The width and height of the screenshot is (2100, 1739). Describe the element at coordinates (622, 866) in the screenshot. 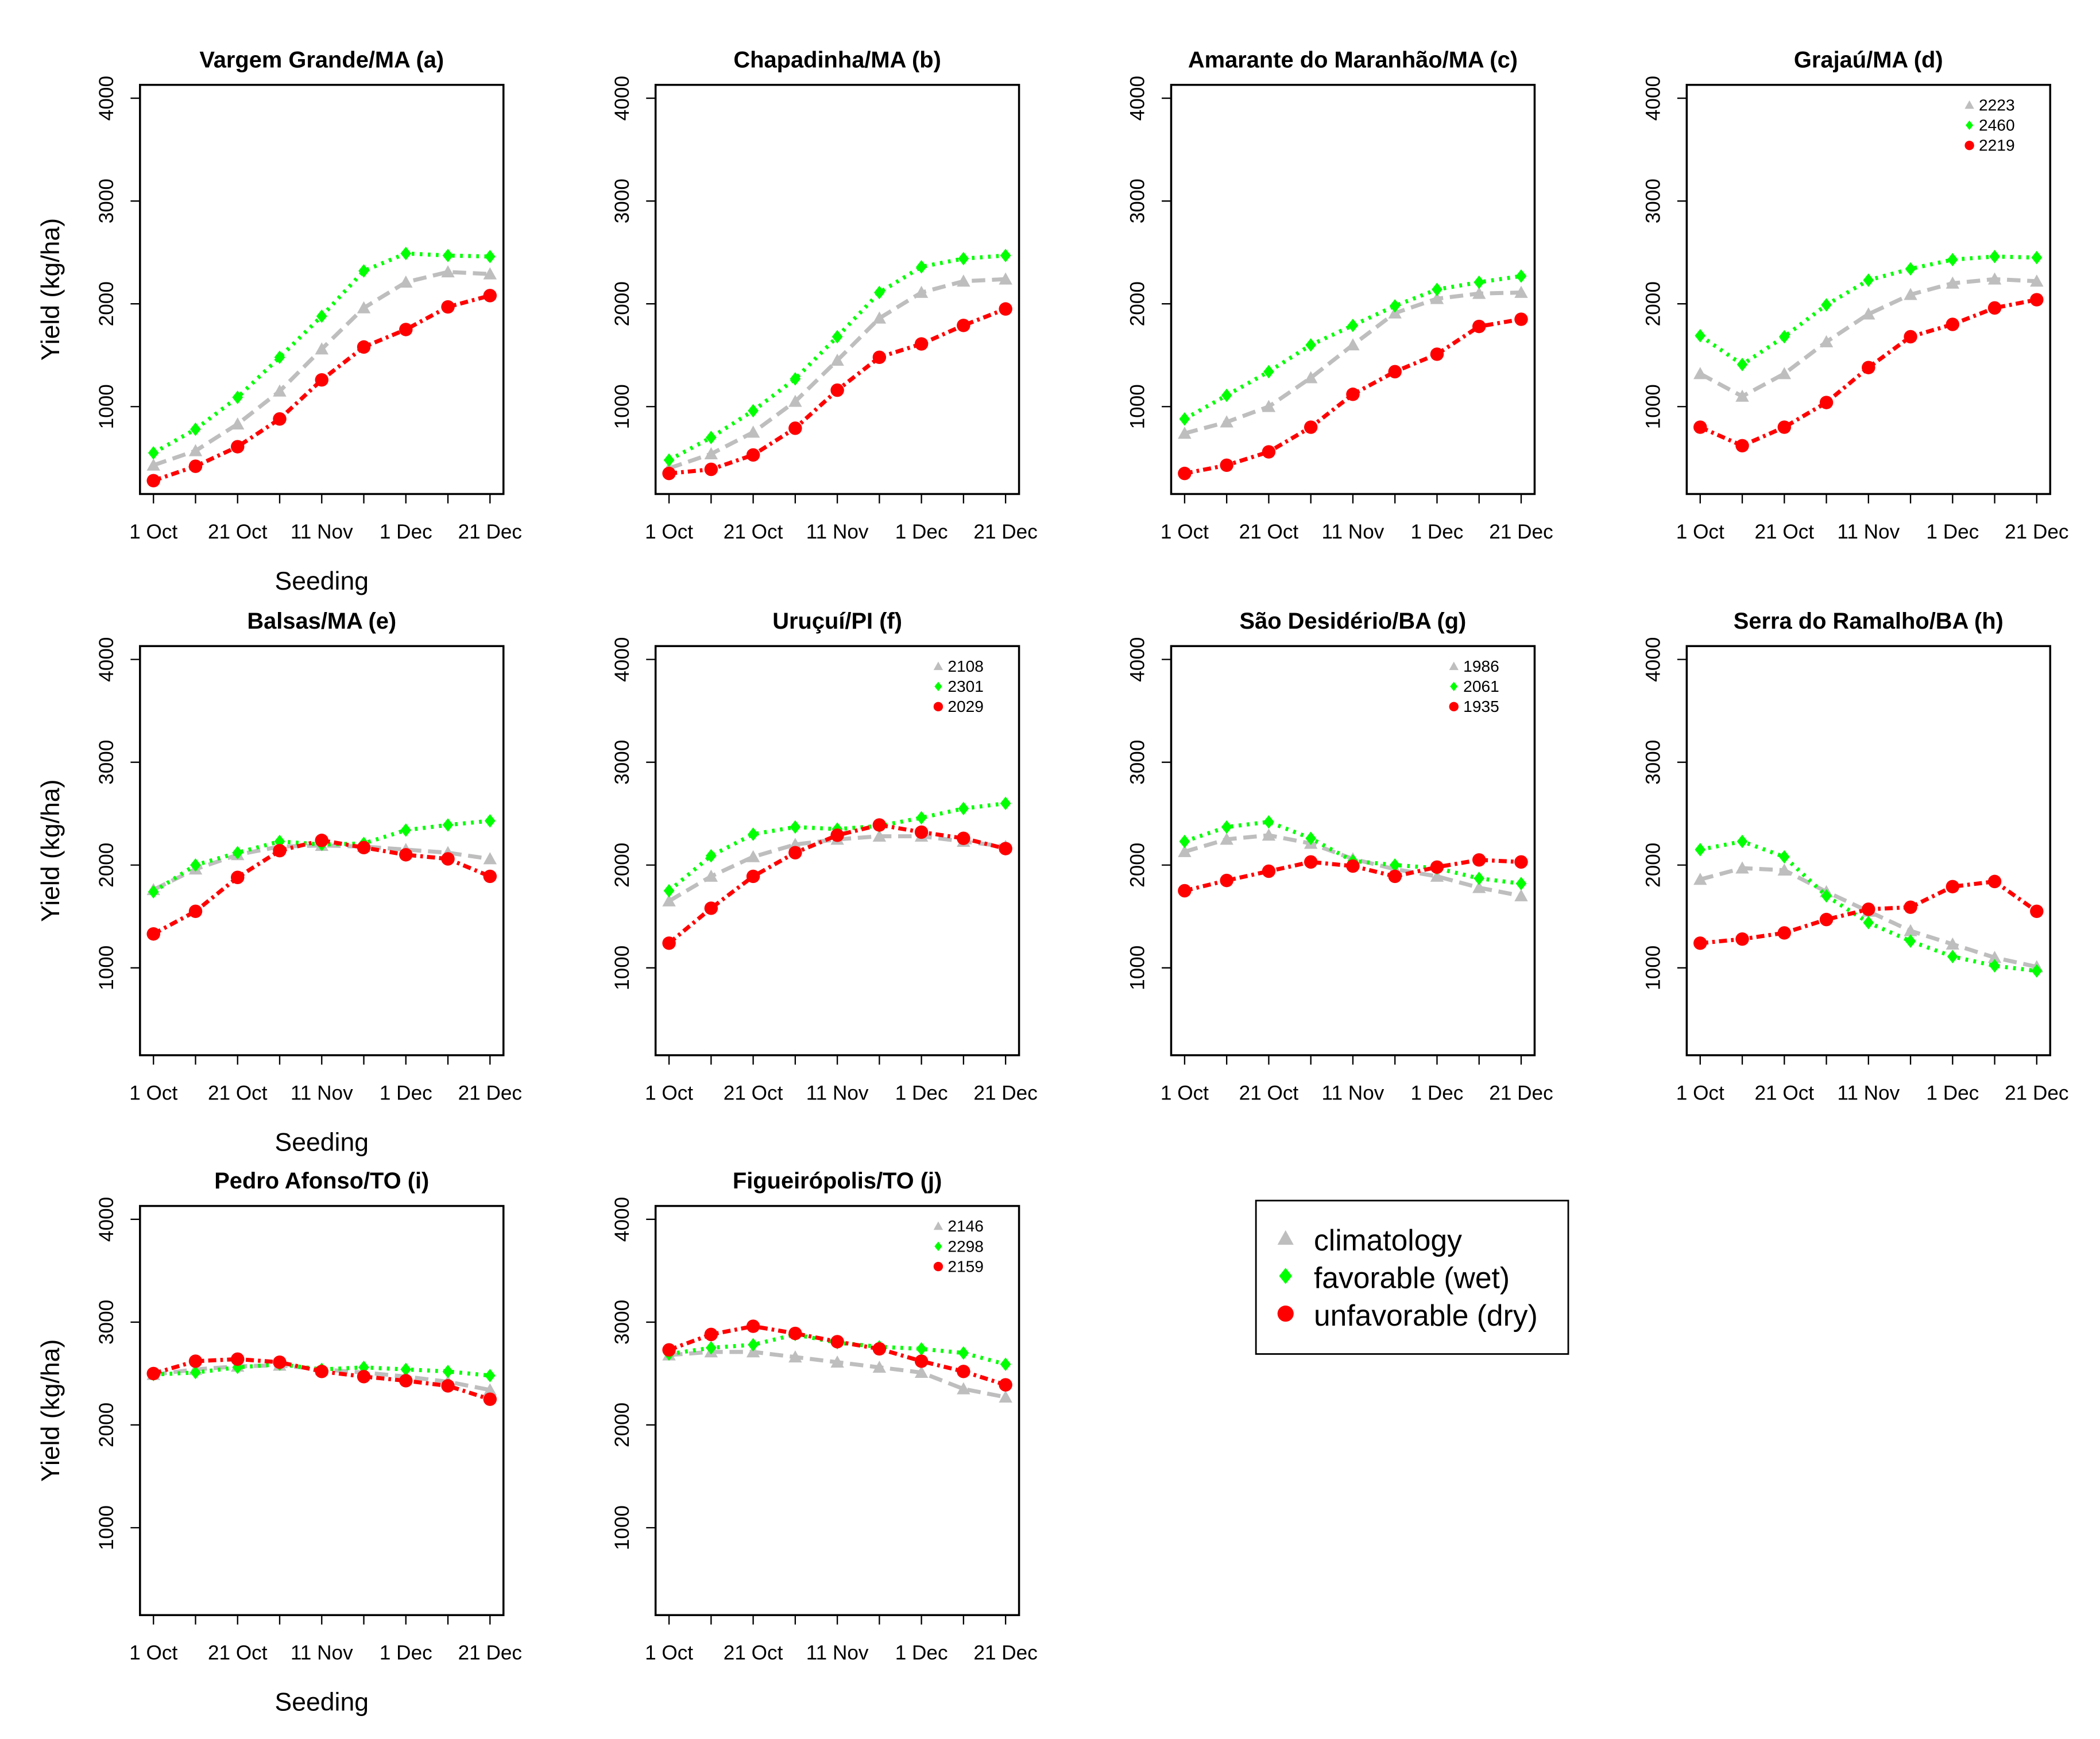

I see `y-tick-label: 2000` at that location.